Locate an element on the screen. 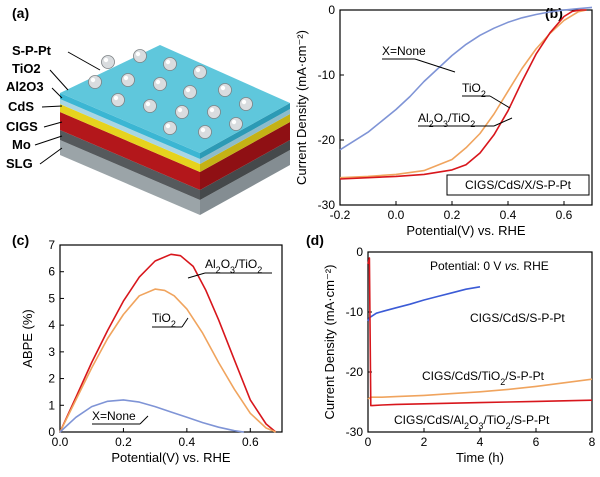  arrow-mo is located at coordinates (48, 140).